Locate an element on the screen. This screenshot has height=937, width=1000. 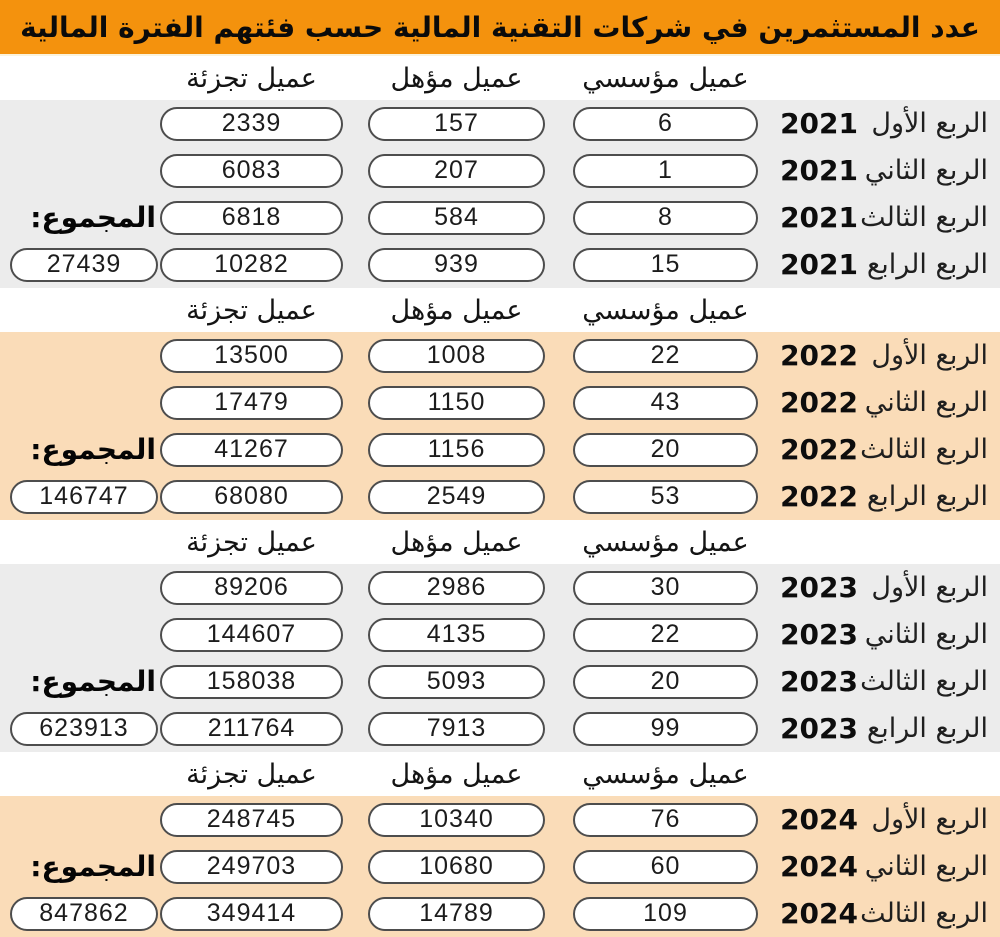
institutional-value-pill: 43 is located at coordinates (665, 402).